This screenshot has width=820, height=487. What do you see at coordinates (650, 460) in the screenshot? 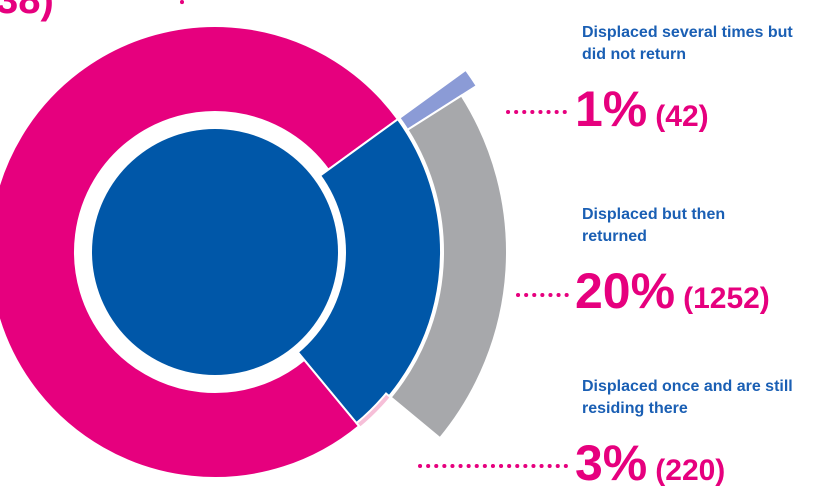
I see `value-group: 3% (220)` at bounding box center [650, 460].